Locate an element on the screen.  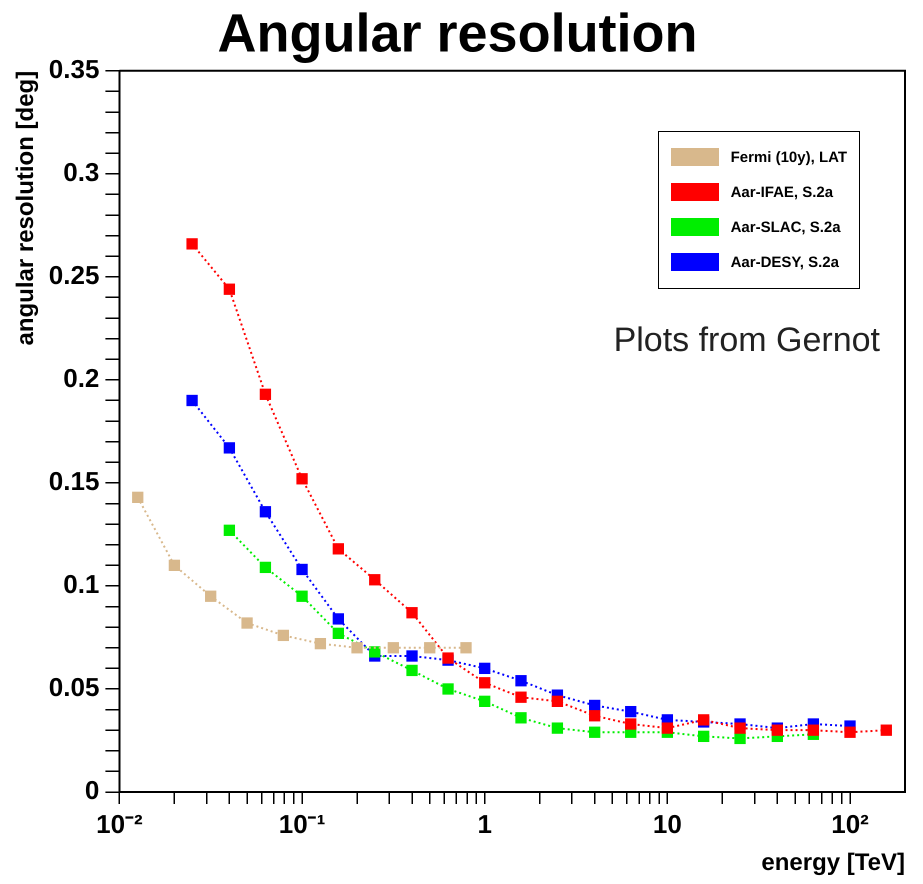
x-tick-label: 1 is located at coordinates (484, 823).